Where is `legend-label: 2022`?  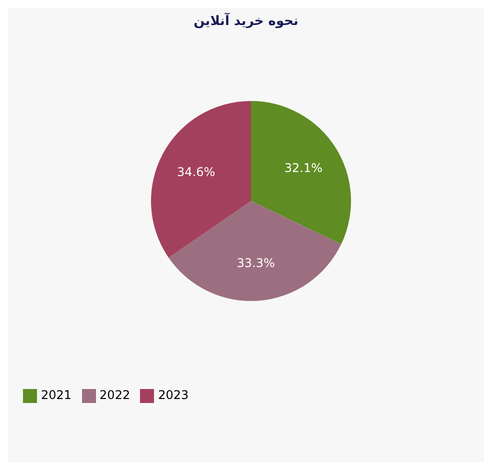
legend-label: 2022 is located at coordinates (115, 395).